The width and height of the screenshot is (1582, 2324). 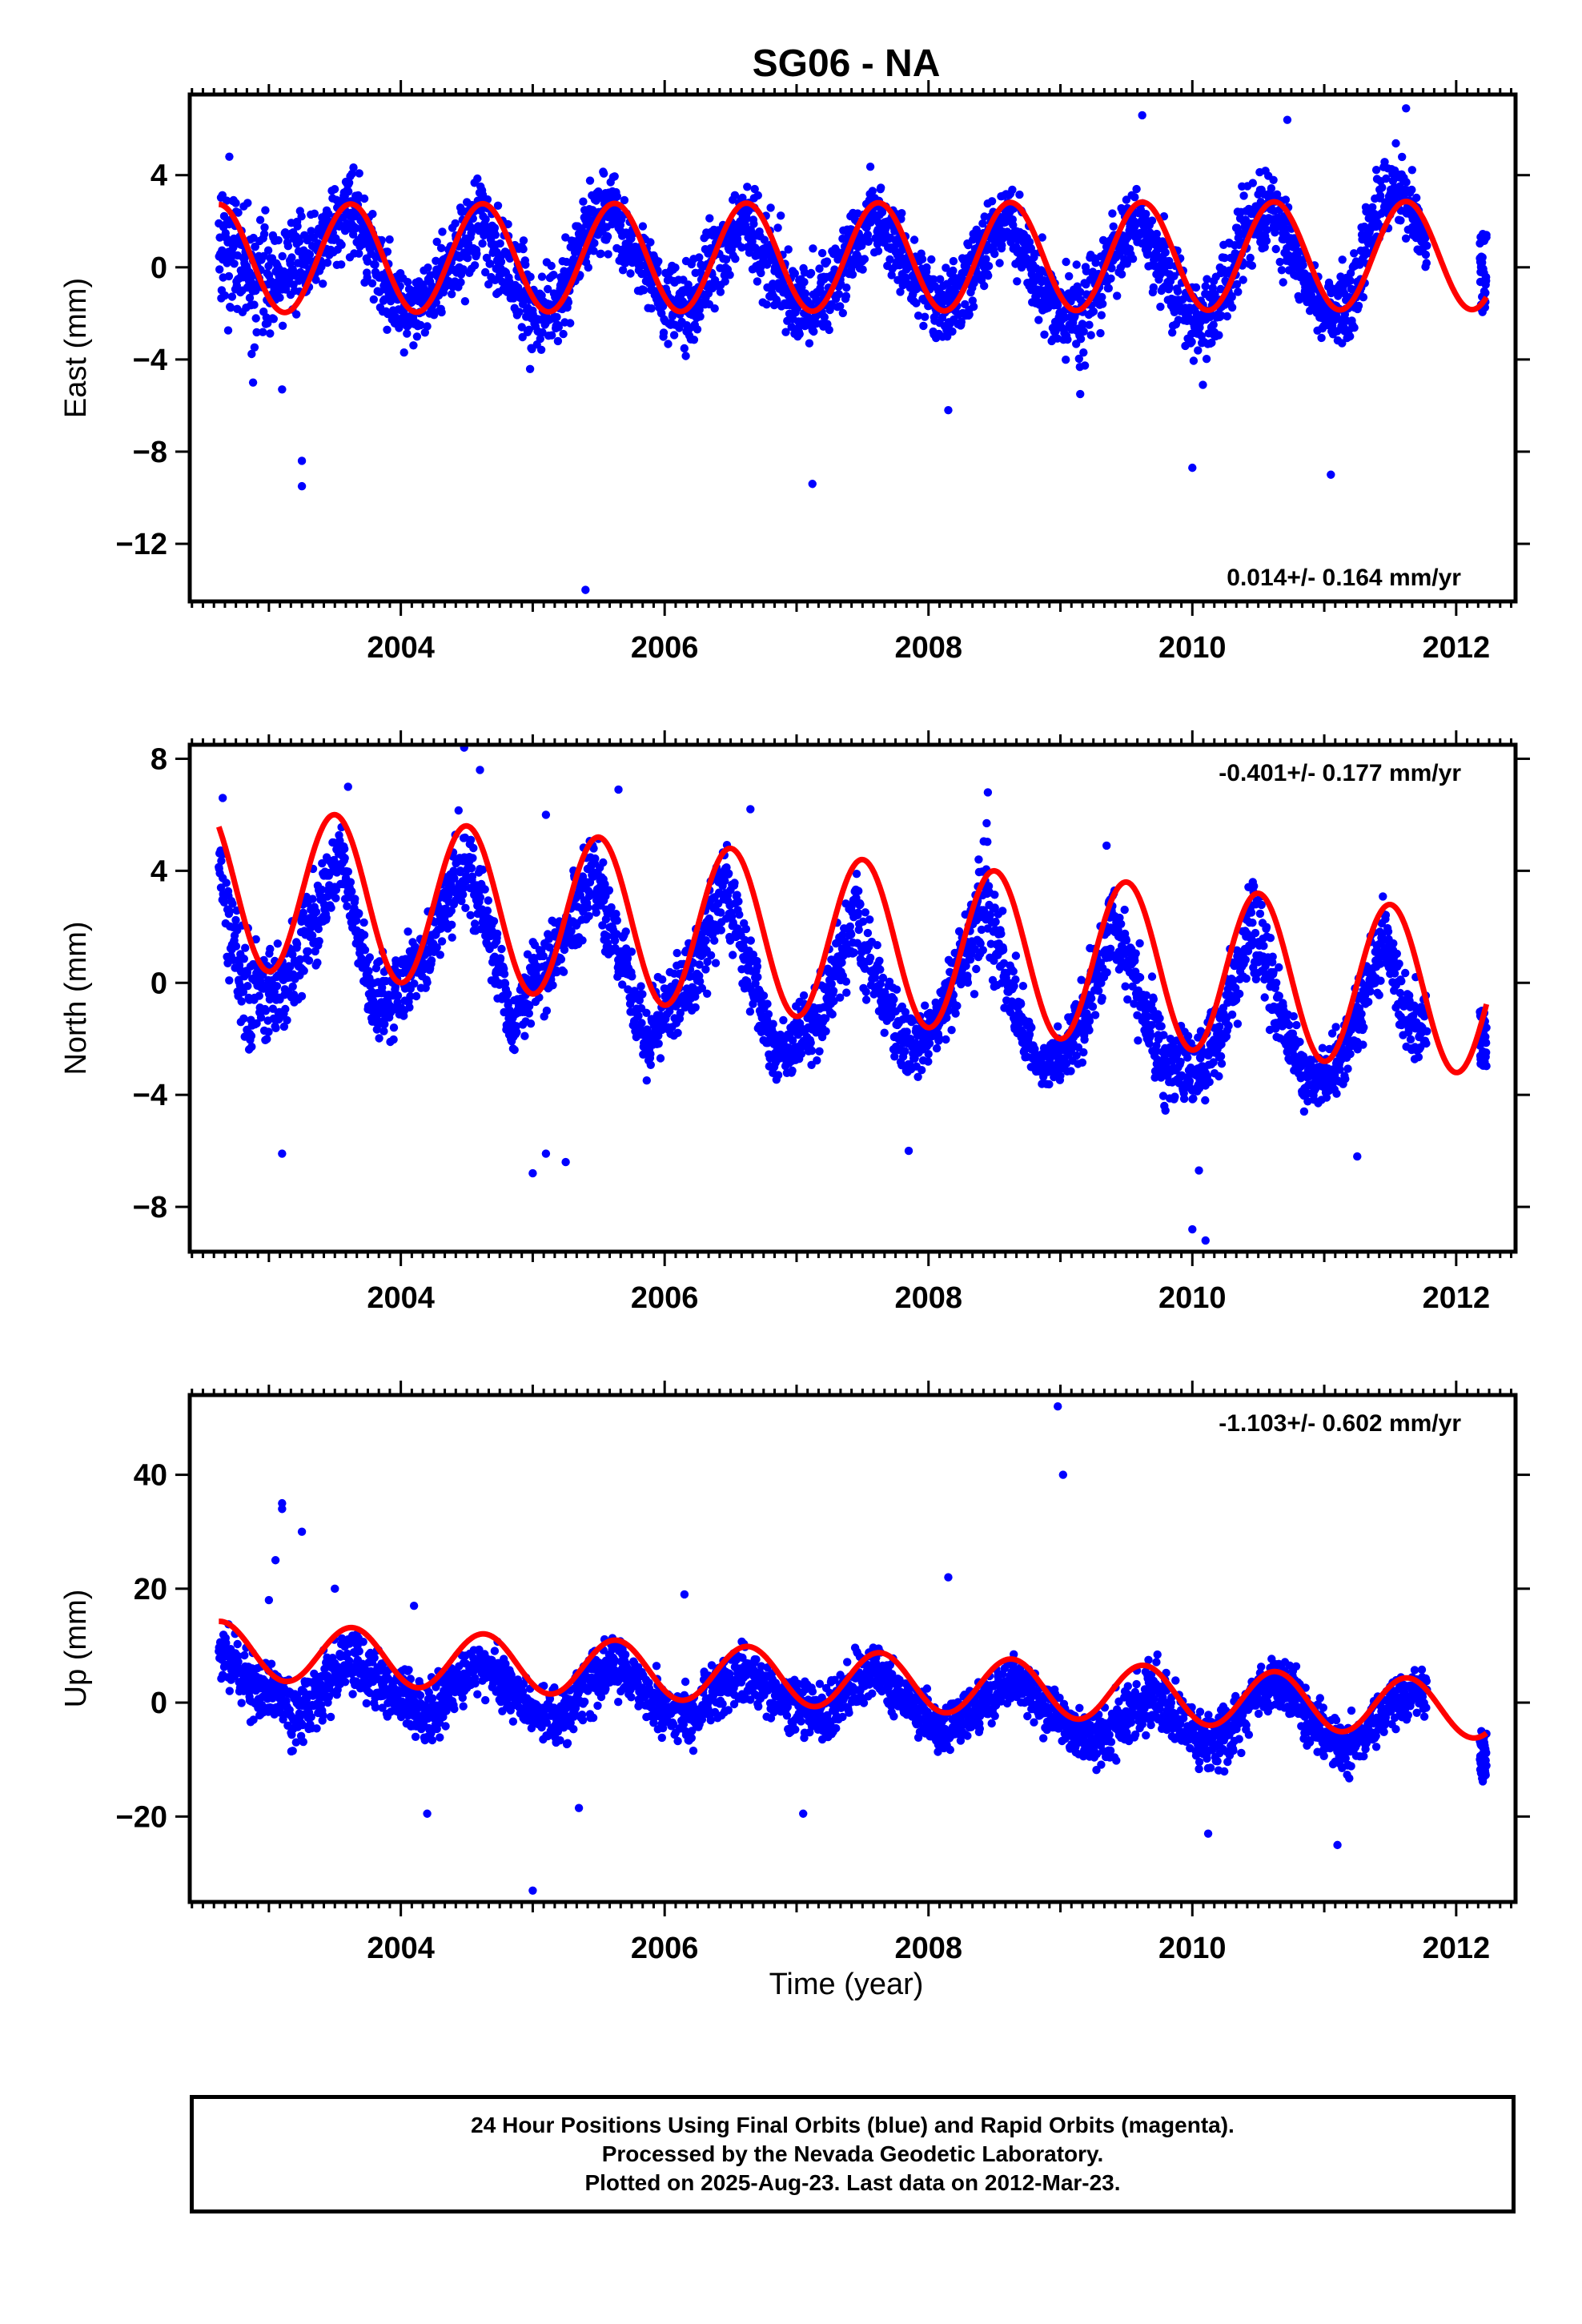 I want to click on x-tick-label: 2012, so click(x=1457, y=648).